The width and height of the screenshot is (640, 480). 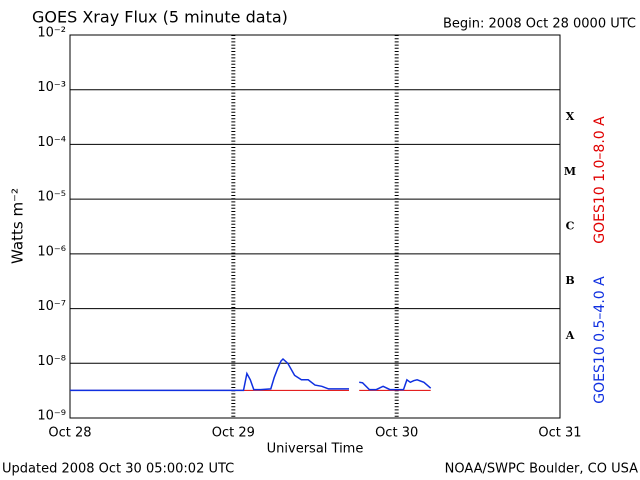 What do you see at coordinates (51, 197) in the screenshot?
I see `y-tick-label: 10⁻⁵` at bounding box center [51, 197].